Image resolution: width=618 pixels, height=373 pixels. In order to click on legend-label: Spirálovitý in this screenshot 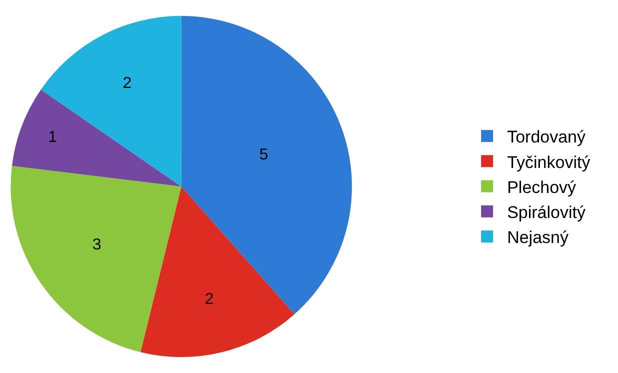, I will do `click(546, 212)`.